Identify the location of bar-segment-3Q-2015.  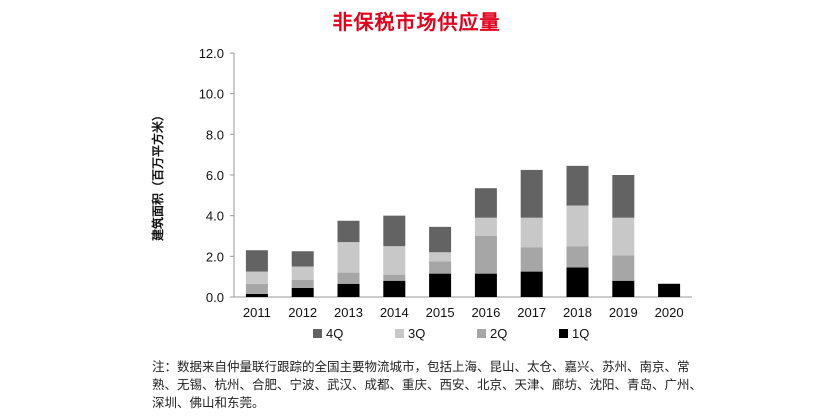
(440, 257).